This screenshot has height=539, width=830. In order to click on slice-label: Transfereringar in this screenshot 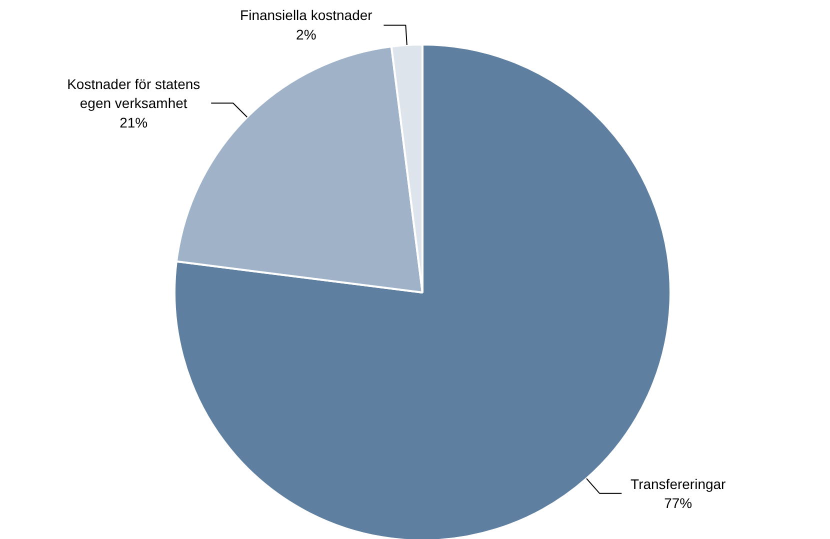, I will do `click(678, 484)`.